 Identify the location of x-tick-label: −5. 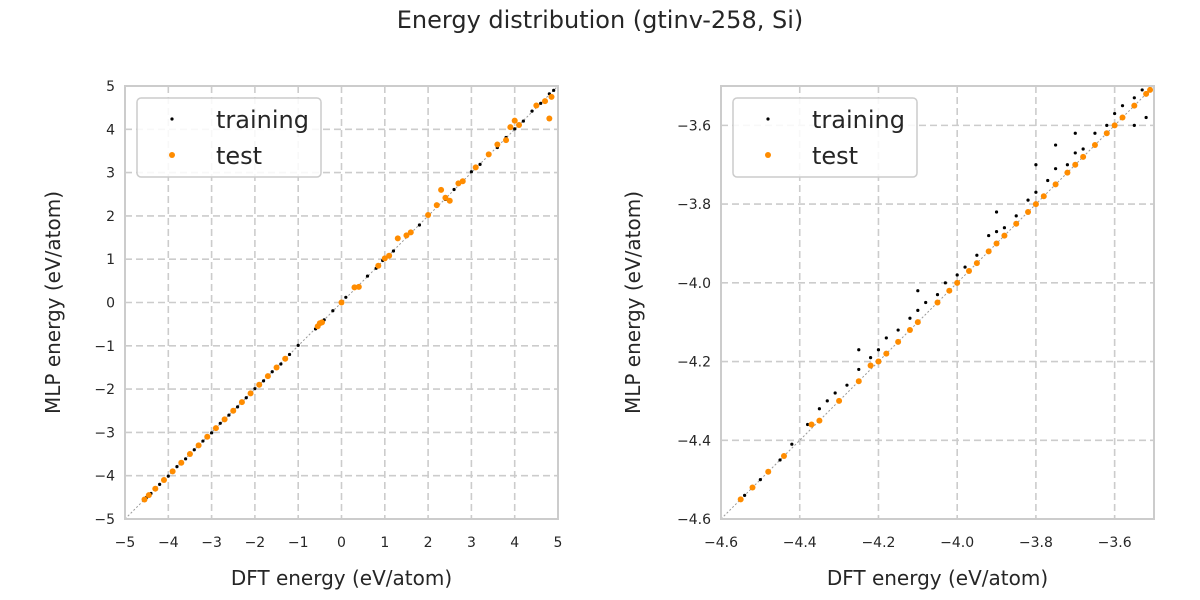
(125, 543).